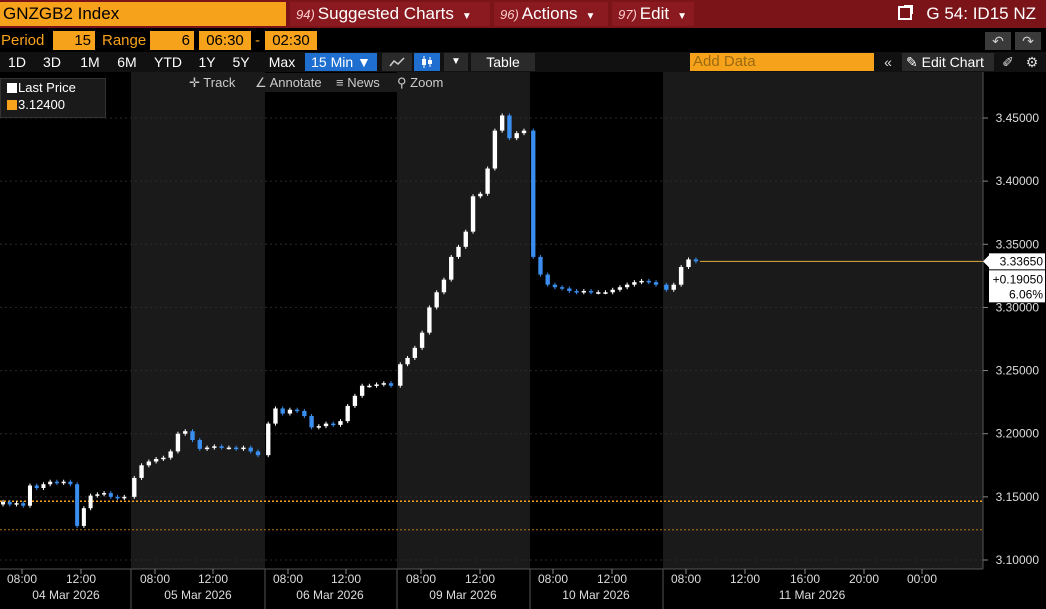  What do you see at coordinates (888, 62) in the screenshot?
I see `collapse-icon: «` at bounding box center [888, 62].